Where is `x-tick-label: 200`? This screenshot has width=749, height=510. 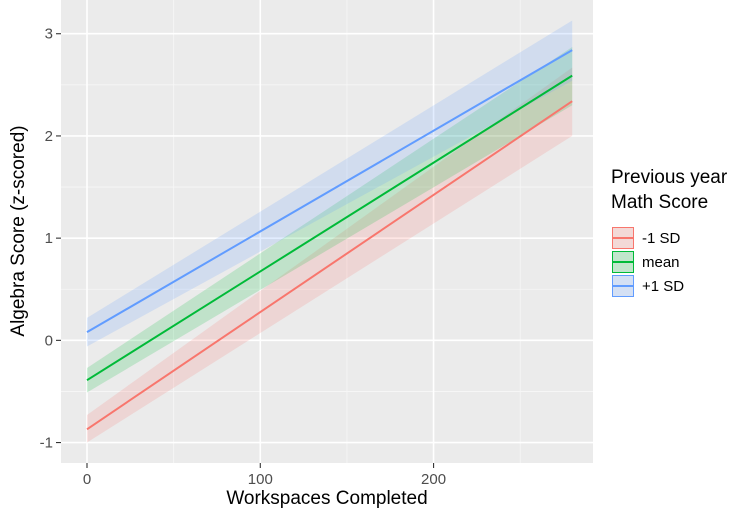 x-tick-label: 200 is located at coordinates (433, 479).